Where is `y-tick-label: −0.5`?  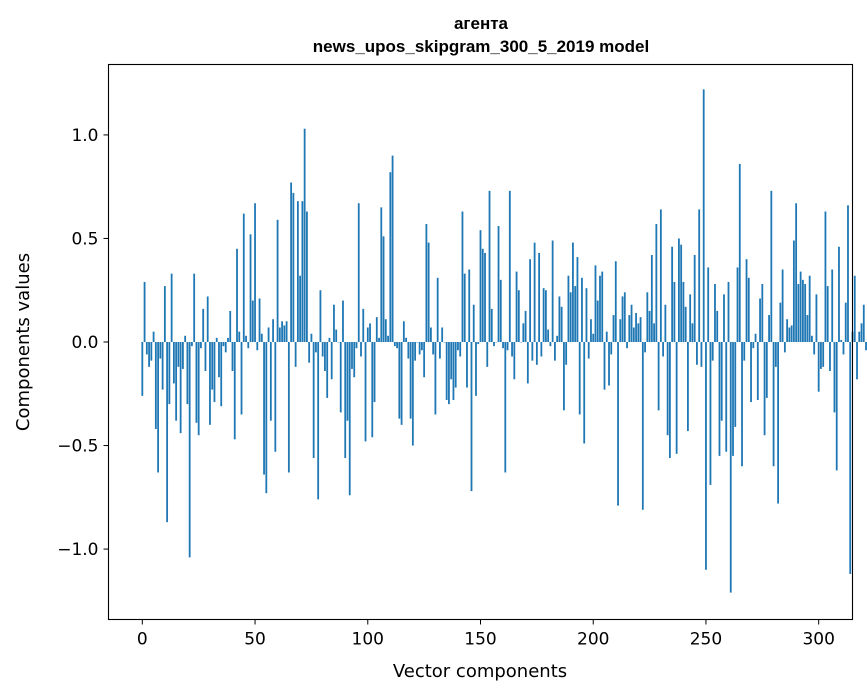 y-tick-label: −0.5 is located at coordinates (77, 447).